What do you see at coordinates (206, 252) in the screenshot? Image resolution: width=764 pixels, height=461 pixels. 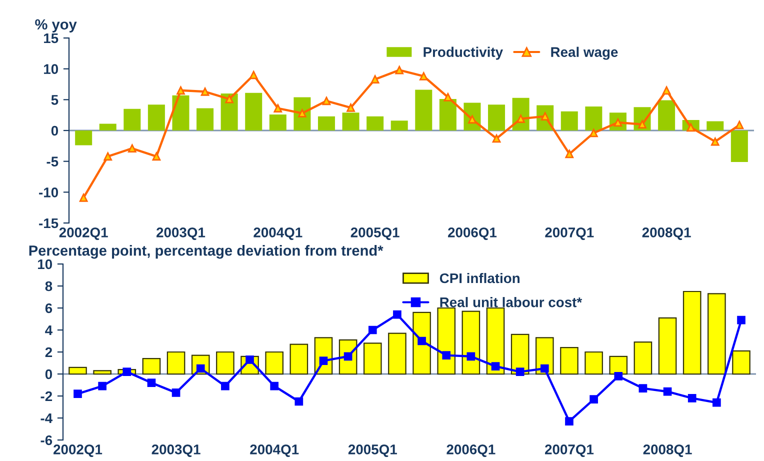 I see `y-axis-title: Percentage point, percentage deviation from trend*` at bounding box center [206, 252].